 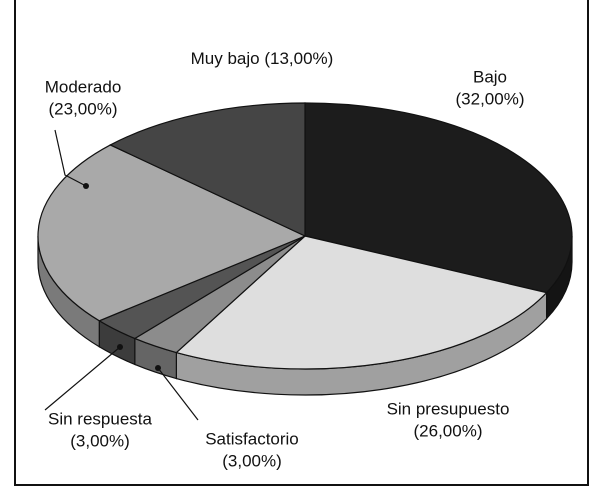 What do you see at coordinates (490, 76) in the screenshot?
I see `category-label: Bajo` at bounding box center [490, 76].